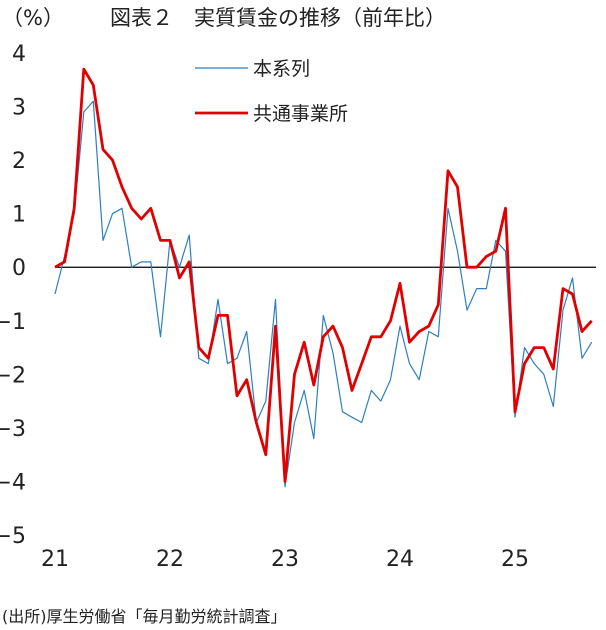 The width and height of the screenshot is (606, 630). I want to click on y-axis-ticks: 4 3 2 1 0 −1 −2 −3 −4 −5, so click(13, 295).